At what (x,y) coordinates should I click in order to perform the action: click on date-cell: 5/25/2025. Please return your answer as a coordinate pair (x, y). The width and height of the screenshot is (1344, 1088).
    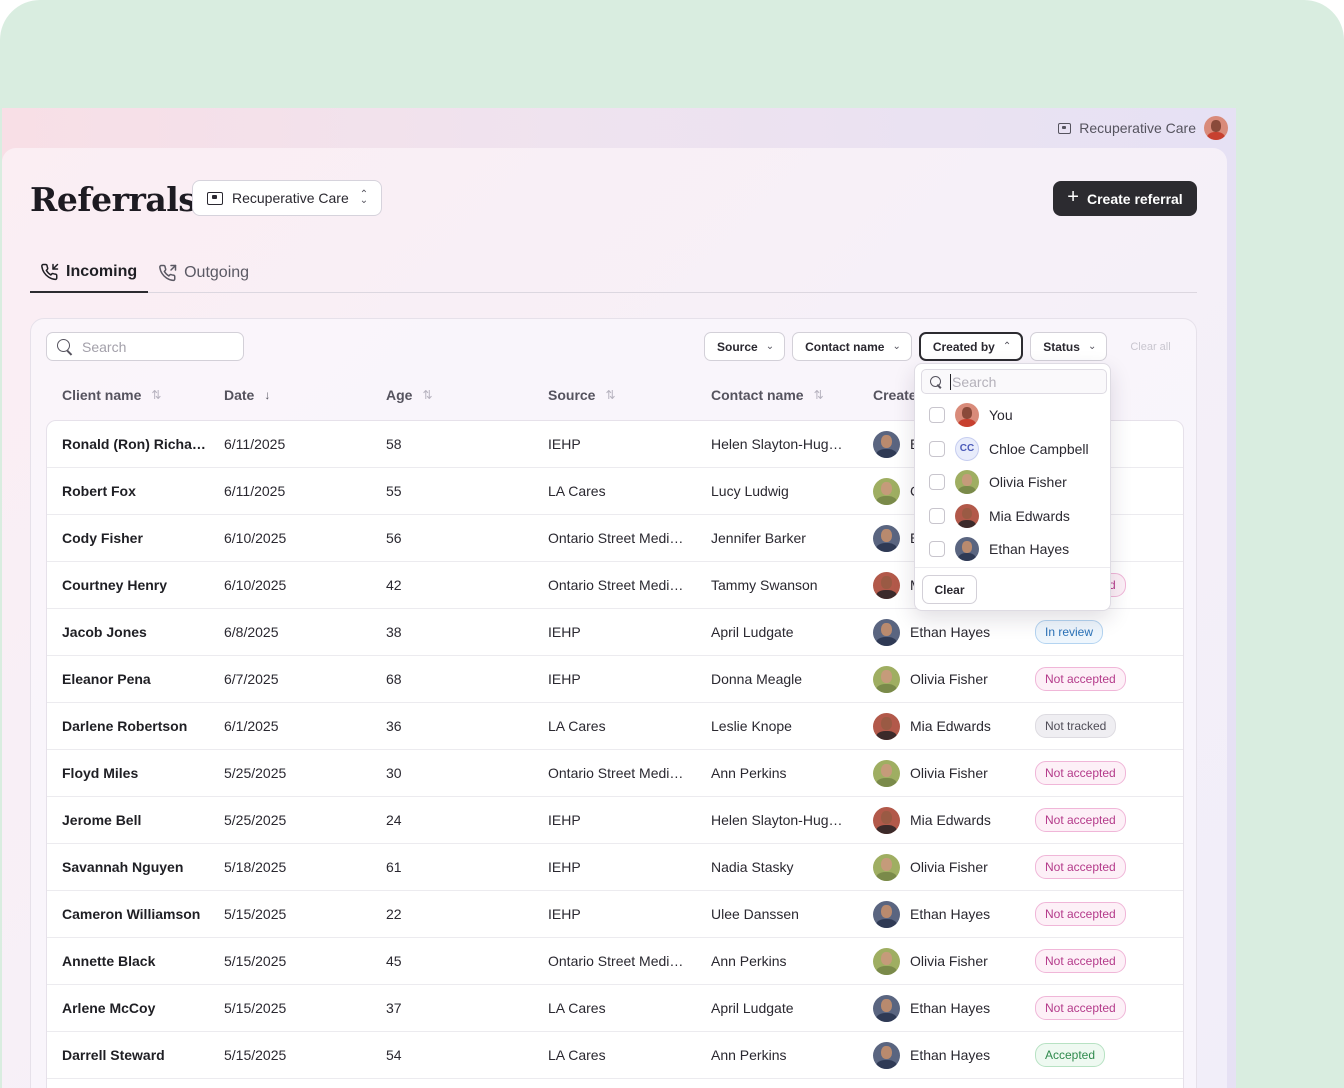
    Looking at the image, I should click on (255, 773).